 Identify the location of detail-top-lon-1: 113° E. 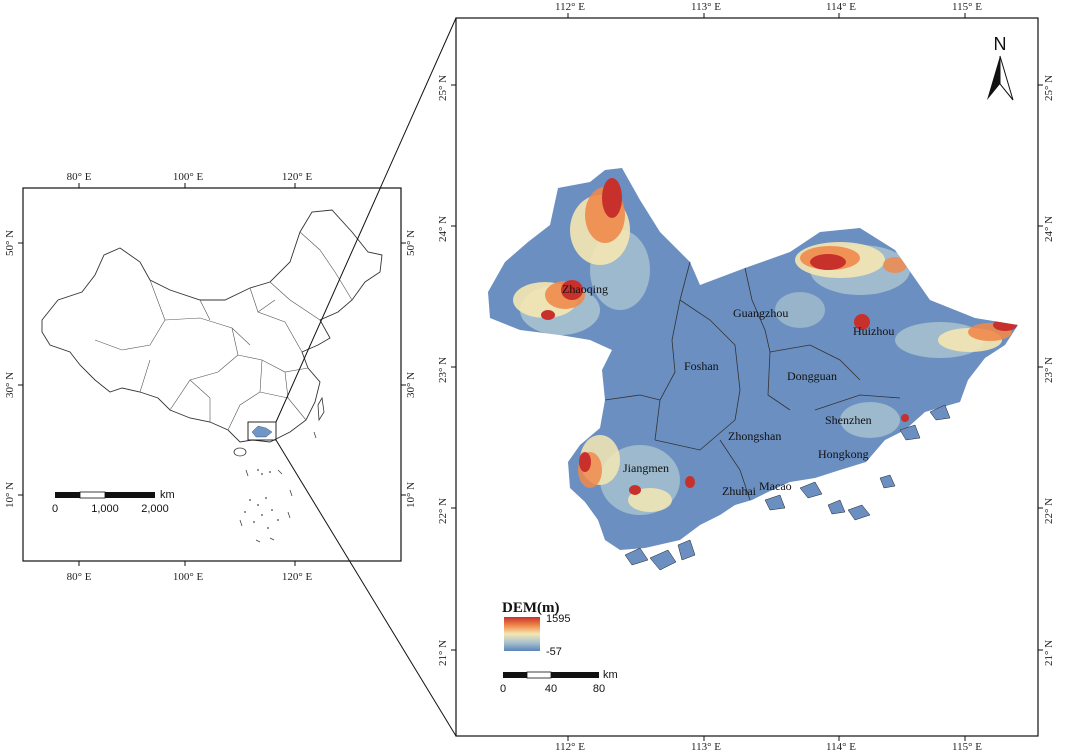
(706, 7).